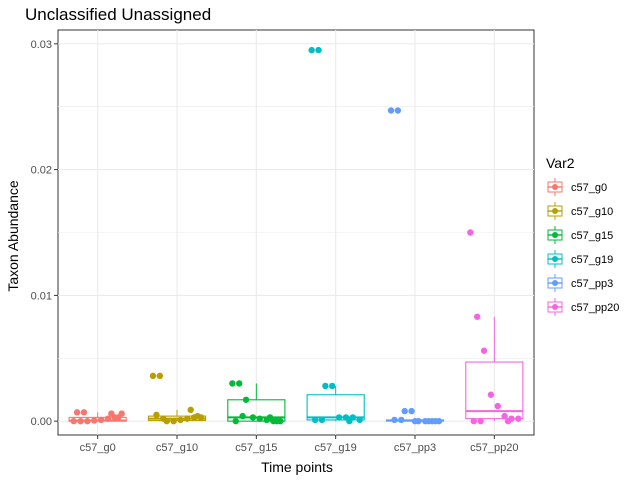  Describe the element at coordinates (415, 448) in the screenshot. I see `x-tick-label: c57_pp3` at that location.